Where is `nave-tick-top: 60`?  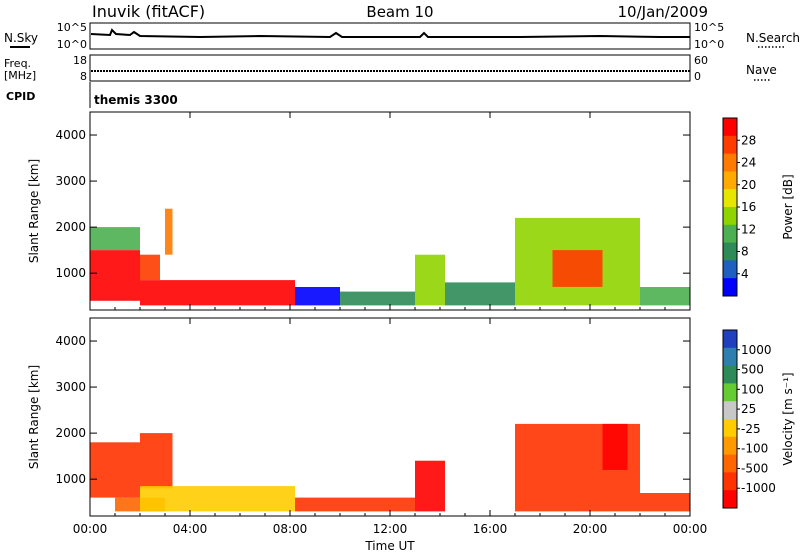
nave-tick-top: 60 is located at coordinates (701, 60).